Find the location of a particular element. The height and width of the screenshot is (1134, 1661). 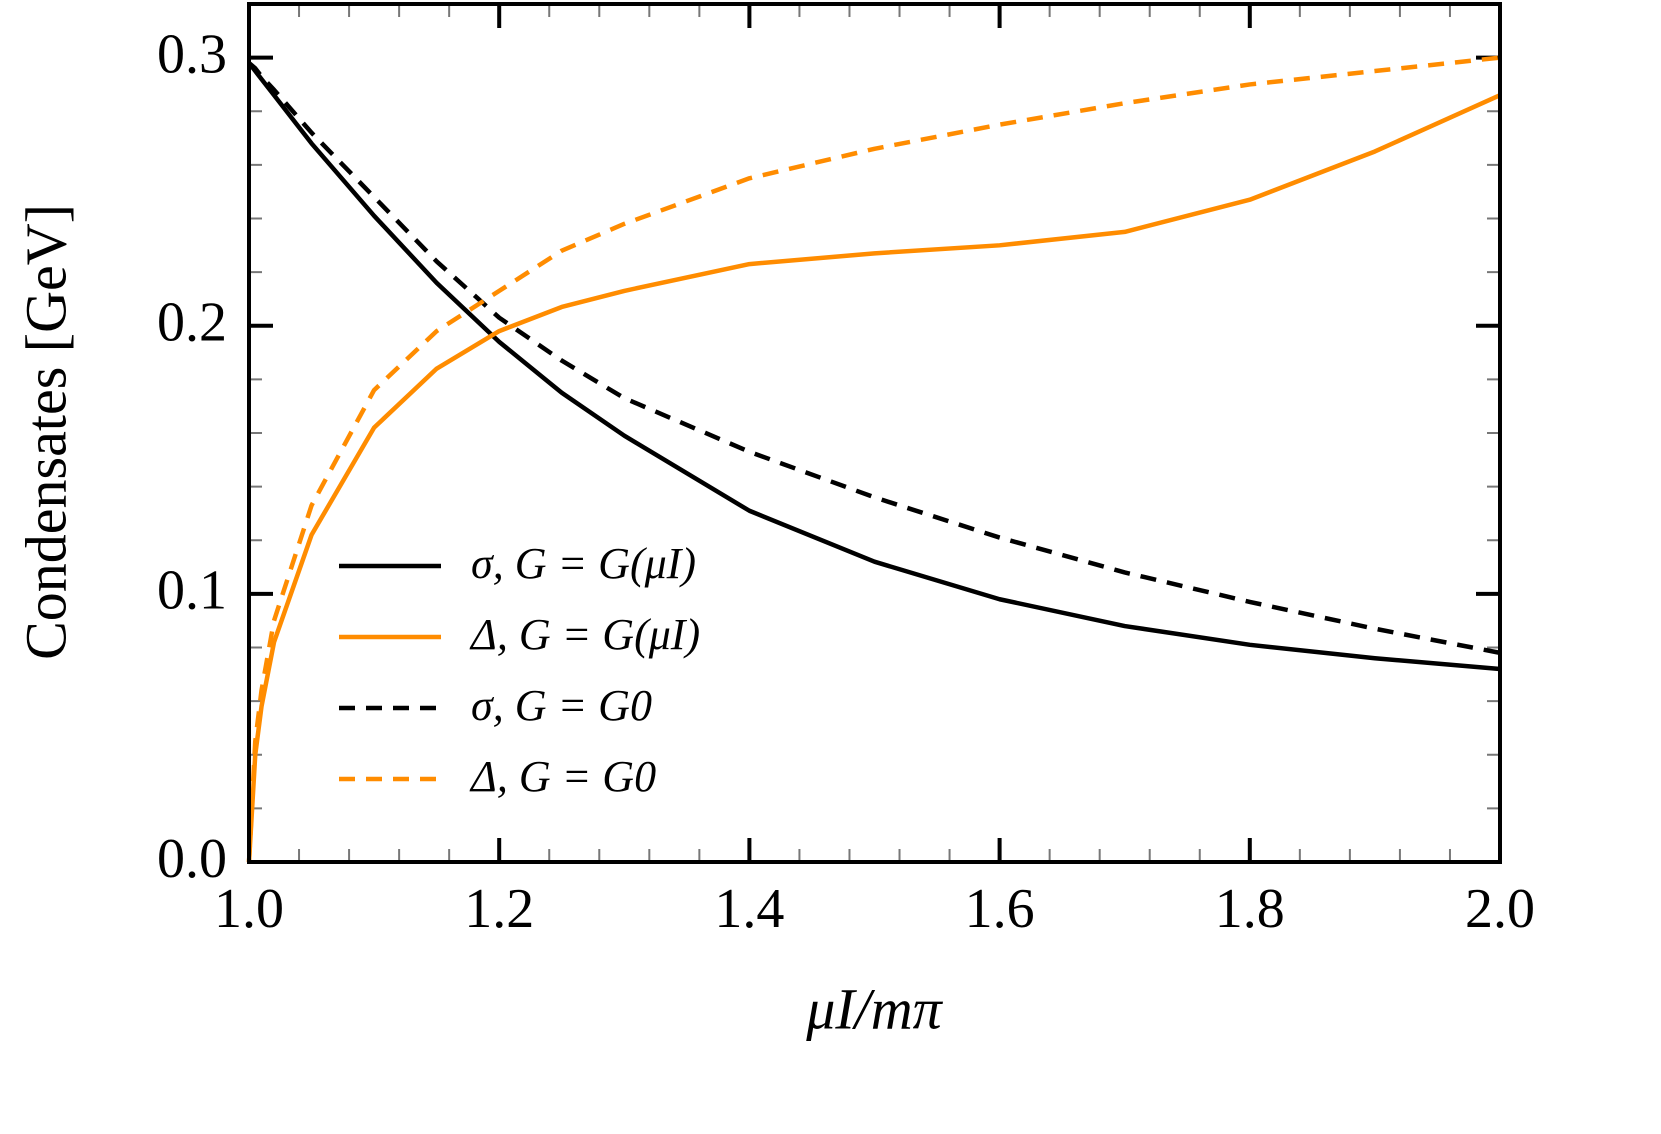

y-tick-label: 0.2 is located at coordinates (192, 323).